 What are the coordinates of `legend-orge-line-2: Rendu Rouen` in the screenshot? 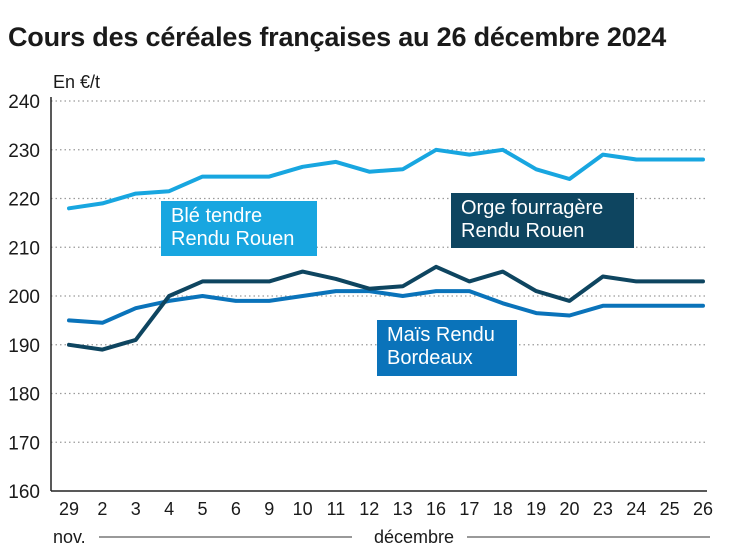 It's located at (523, 231).